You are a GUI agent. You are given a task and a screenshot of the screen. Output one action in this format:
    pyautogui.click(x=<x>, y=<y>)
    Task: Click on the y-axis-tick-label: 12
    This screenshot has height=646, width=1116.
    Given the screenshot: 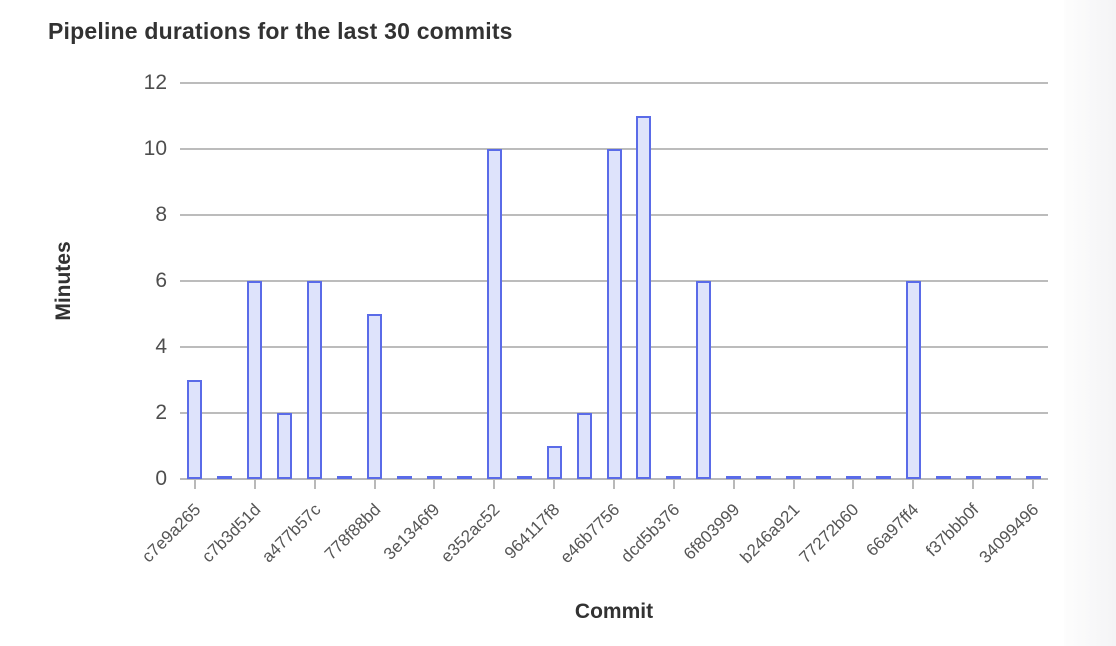 What is the action you would take?
    pyautogui.click(x=155, y=82)
    